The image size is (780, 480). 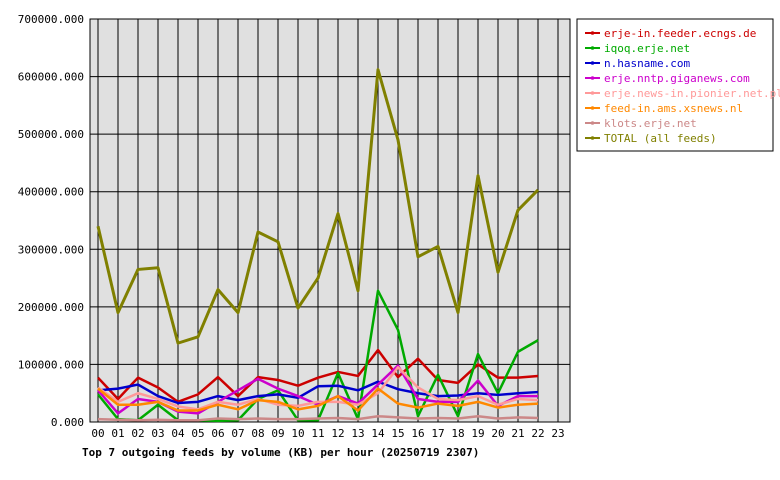 What do you see at coordinates (457, 433) in the screenshot?
I see `x-tick-label: 18` at bounding box center [457, 433].